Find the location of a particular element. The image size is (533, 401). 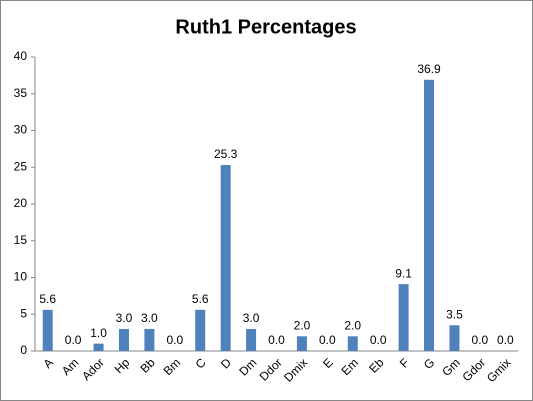

value-label: 25.3 is located at coordinates (226, 154).